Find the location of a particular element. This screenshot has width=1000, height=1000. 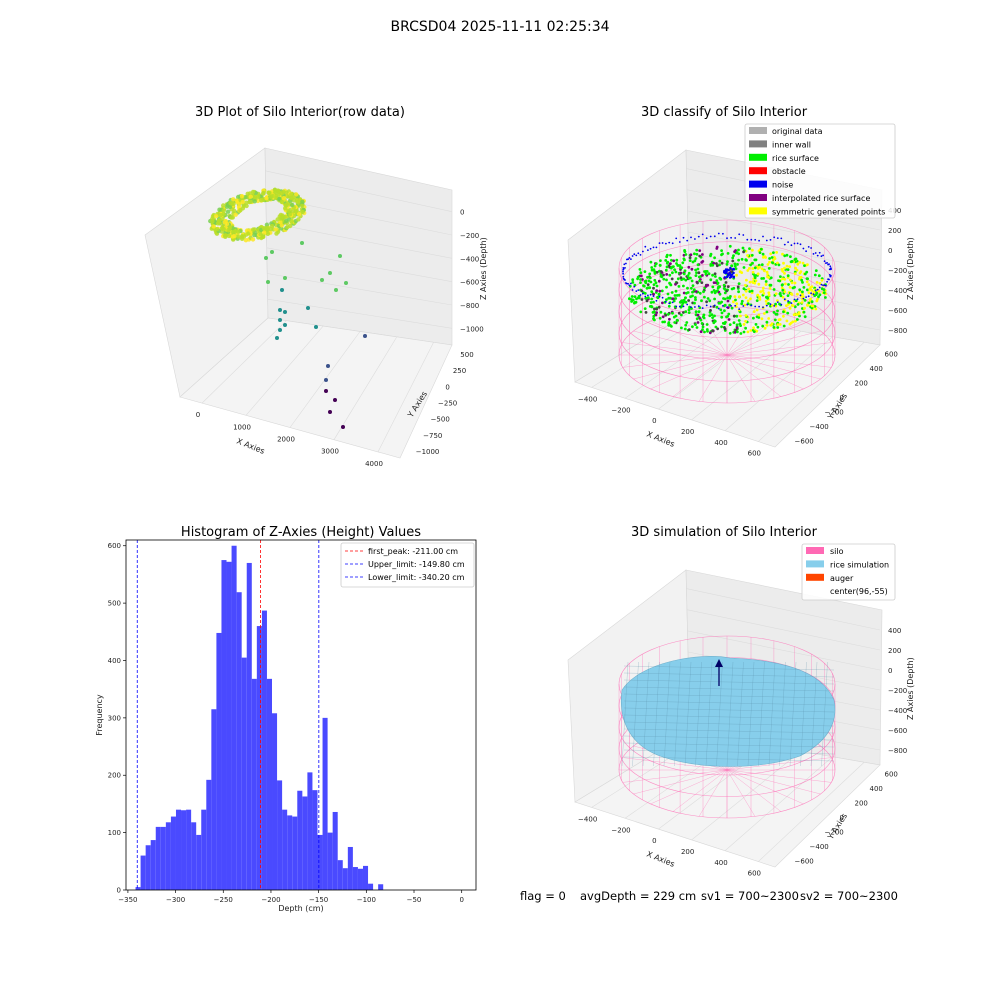

classify3d-x-tick: 200 is located at coordinates (687, 432).